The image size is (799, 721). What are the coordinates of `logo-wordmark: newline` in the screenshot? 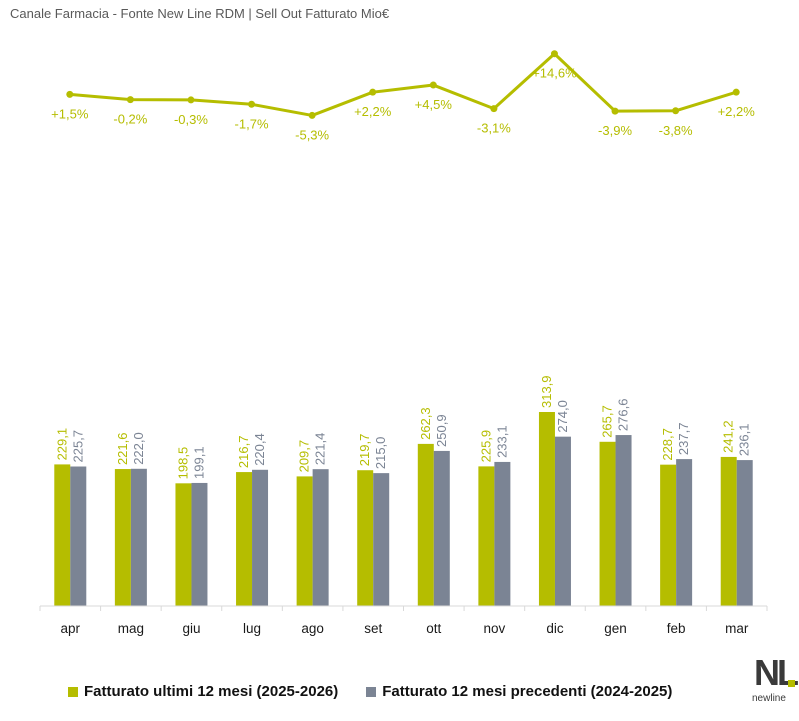 It's located at (769, 698).